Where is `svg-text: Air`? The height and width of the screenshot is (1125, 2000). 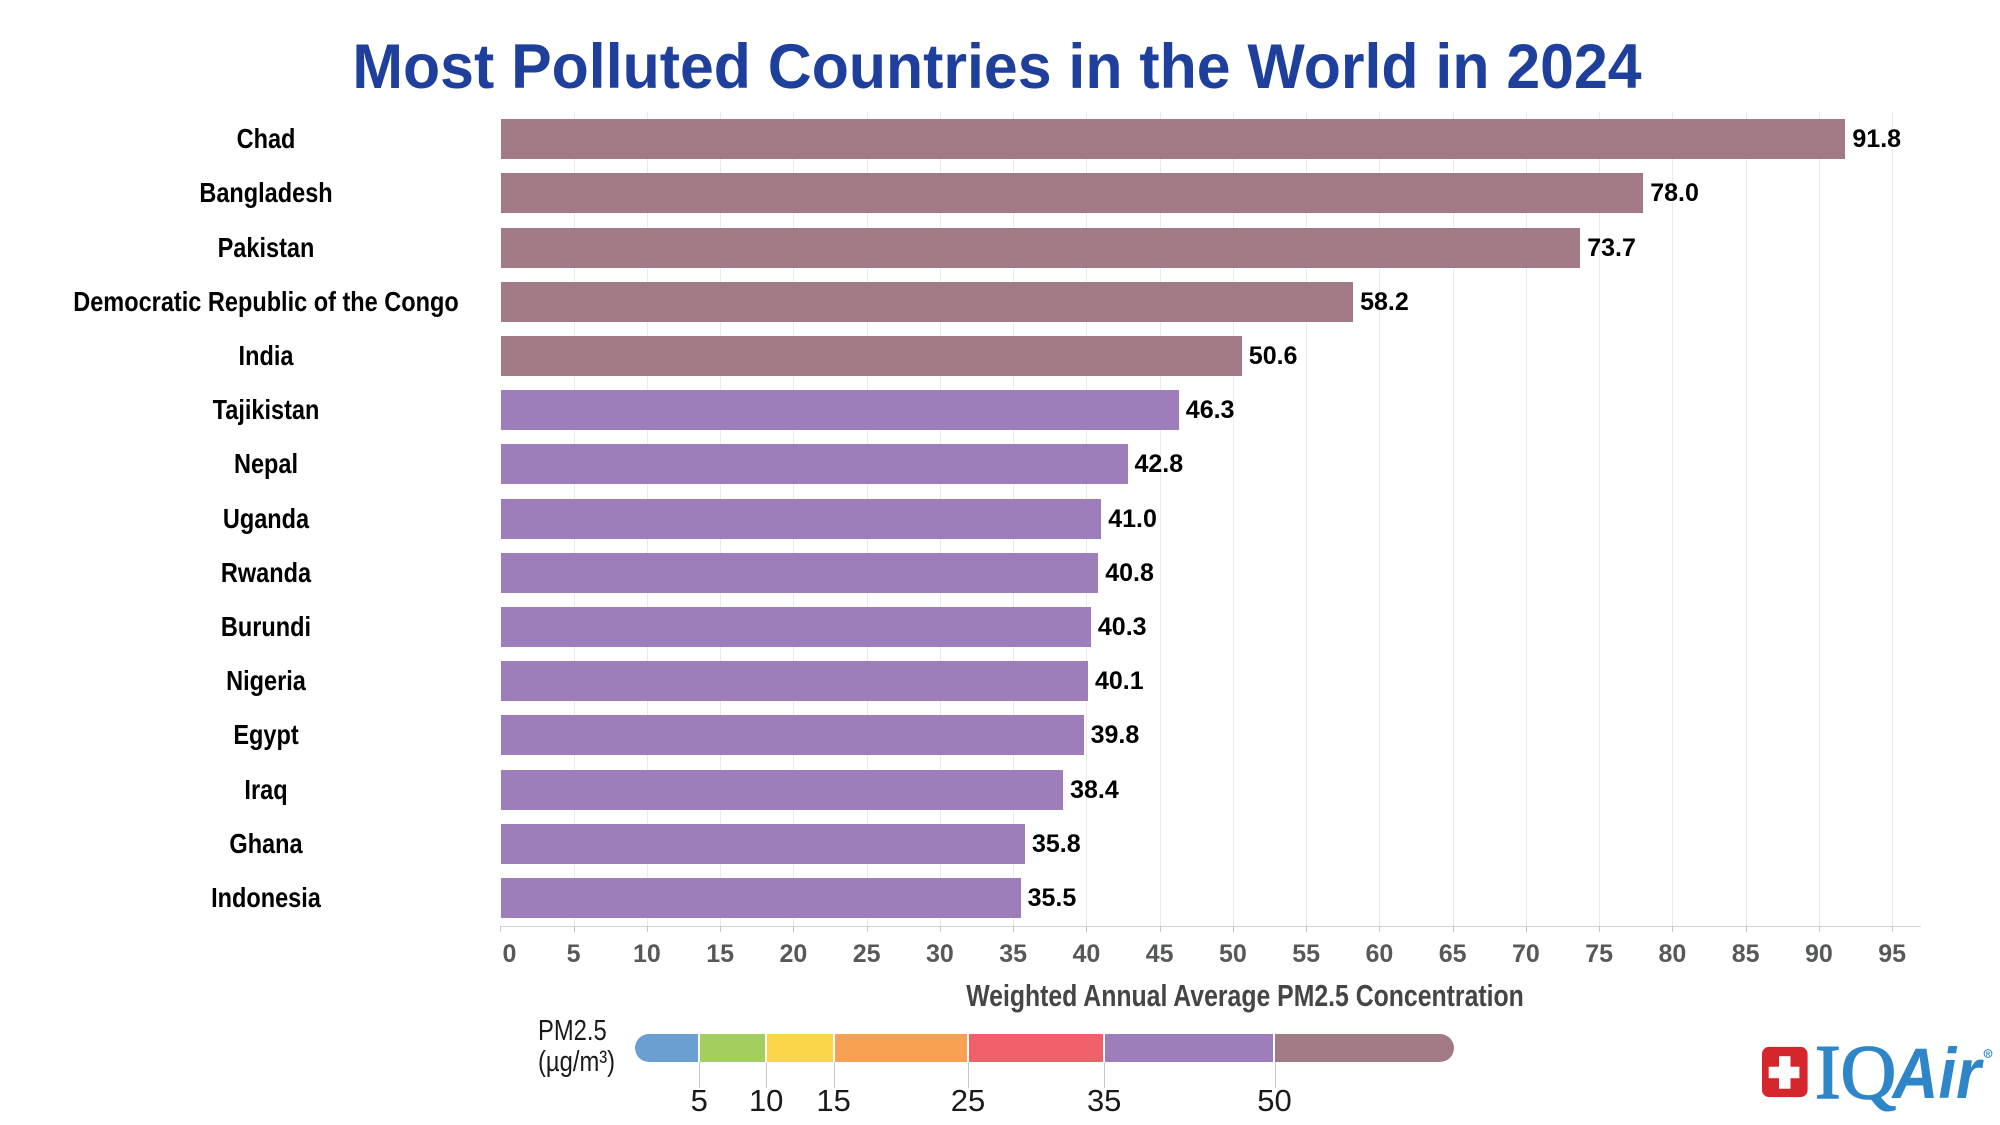
svg-text: Air is located at coordinates (1938, 1074).